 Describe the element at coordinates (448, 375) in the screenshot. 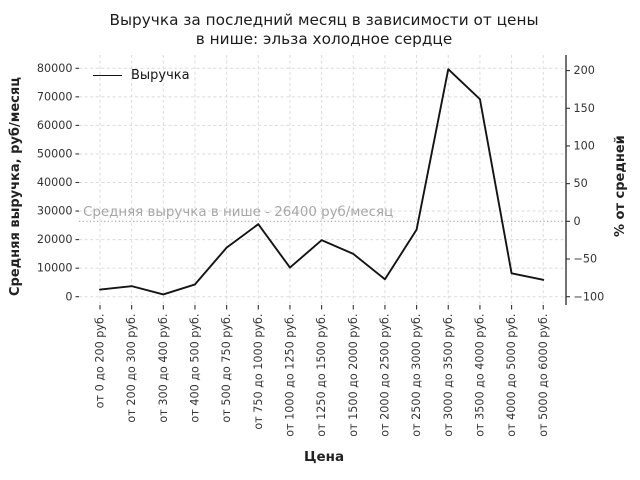

I see `x-tick-label: от 3000 до 3500 руб.` at that location.